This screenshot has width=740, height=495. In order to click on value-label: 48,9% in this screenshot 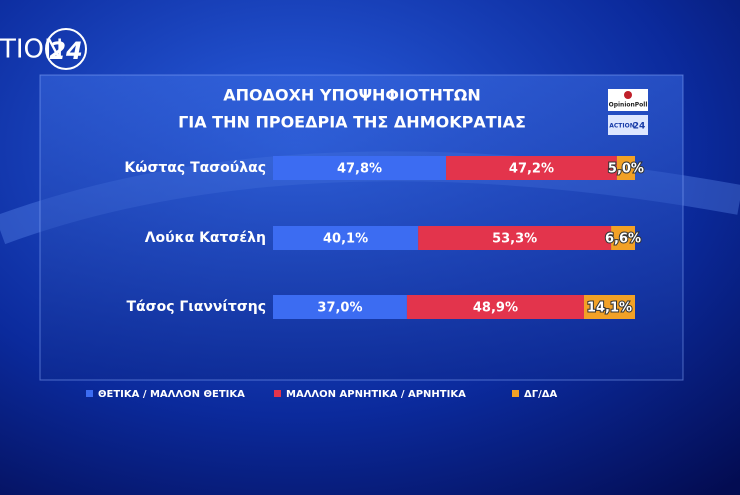, I will do `click(495, 308)`.